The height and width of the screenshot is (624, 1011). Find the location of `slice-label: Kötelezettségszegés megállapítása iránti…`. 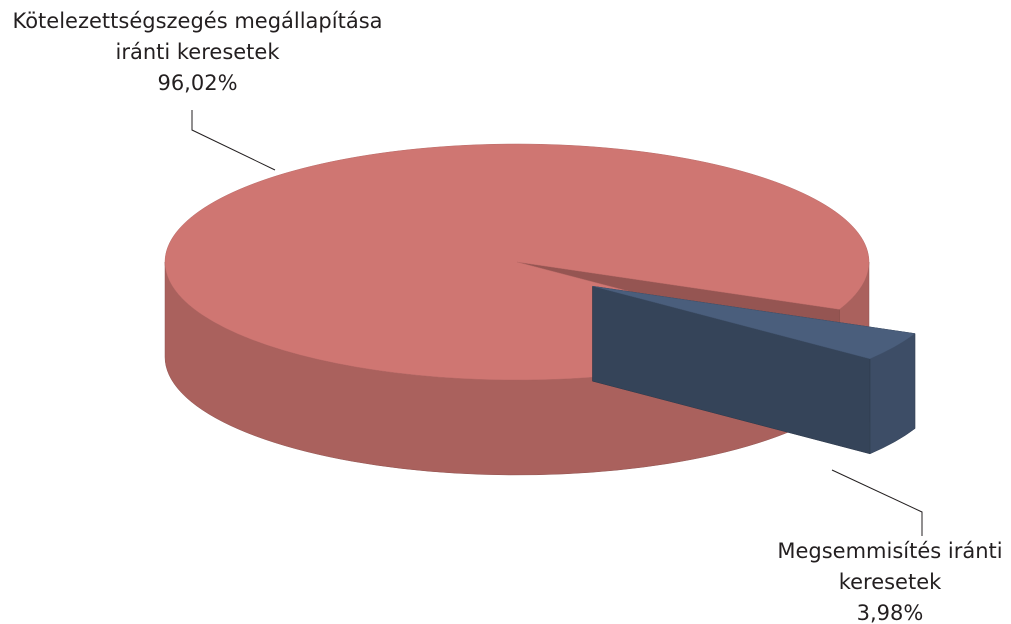

slice-label: Kötelezettségszegés megállapítása iránti… is located at coordinates (197, 52).